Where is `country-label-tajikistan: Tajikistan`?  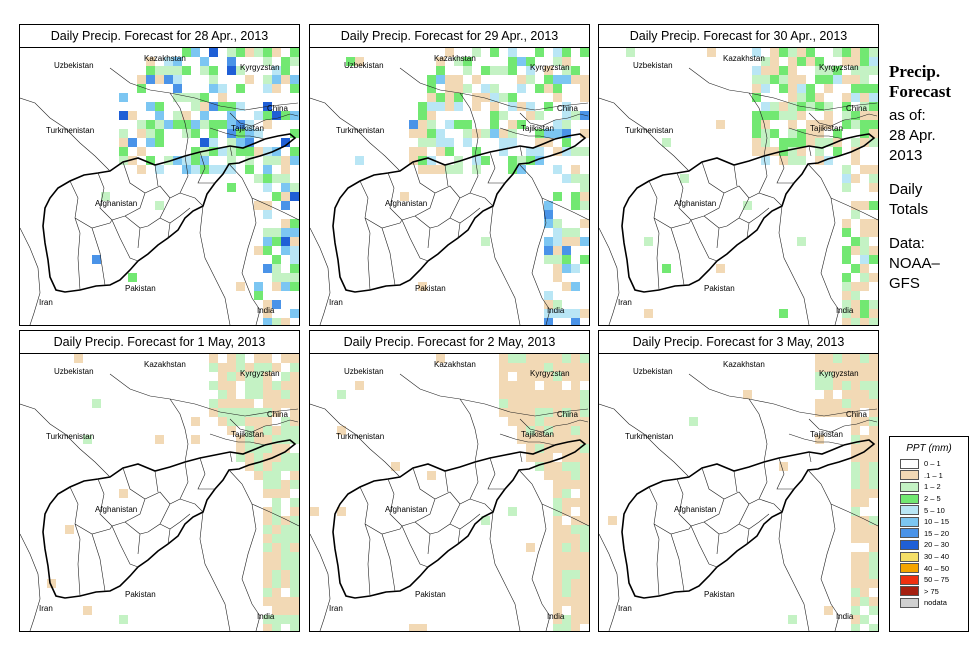
country-label-tajikistan: Tajikistan is located at coordinates (537, 434).